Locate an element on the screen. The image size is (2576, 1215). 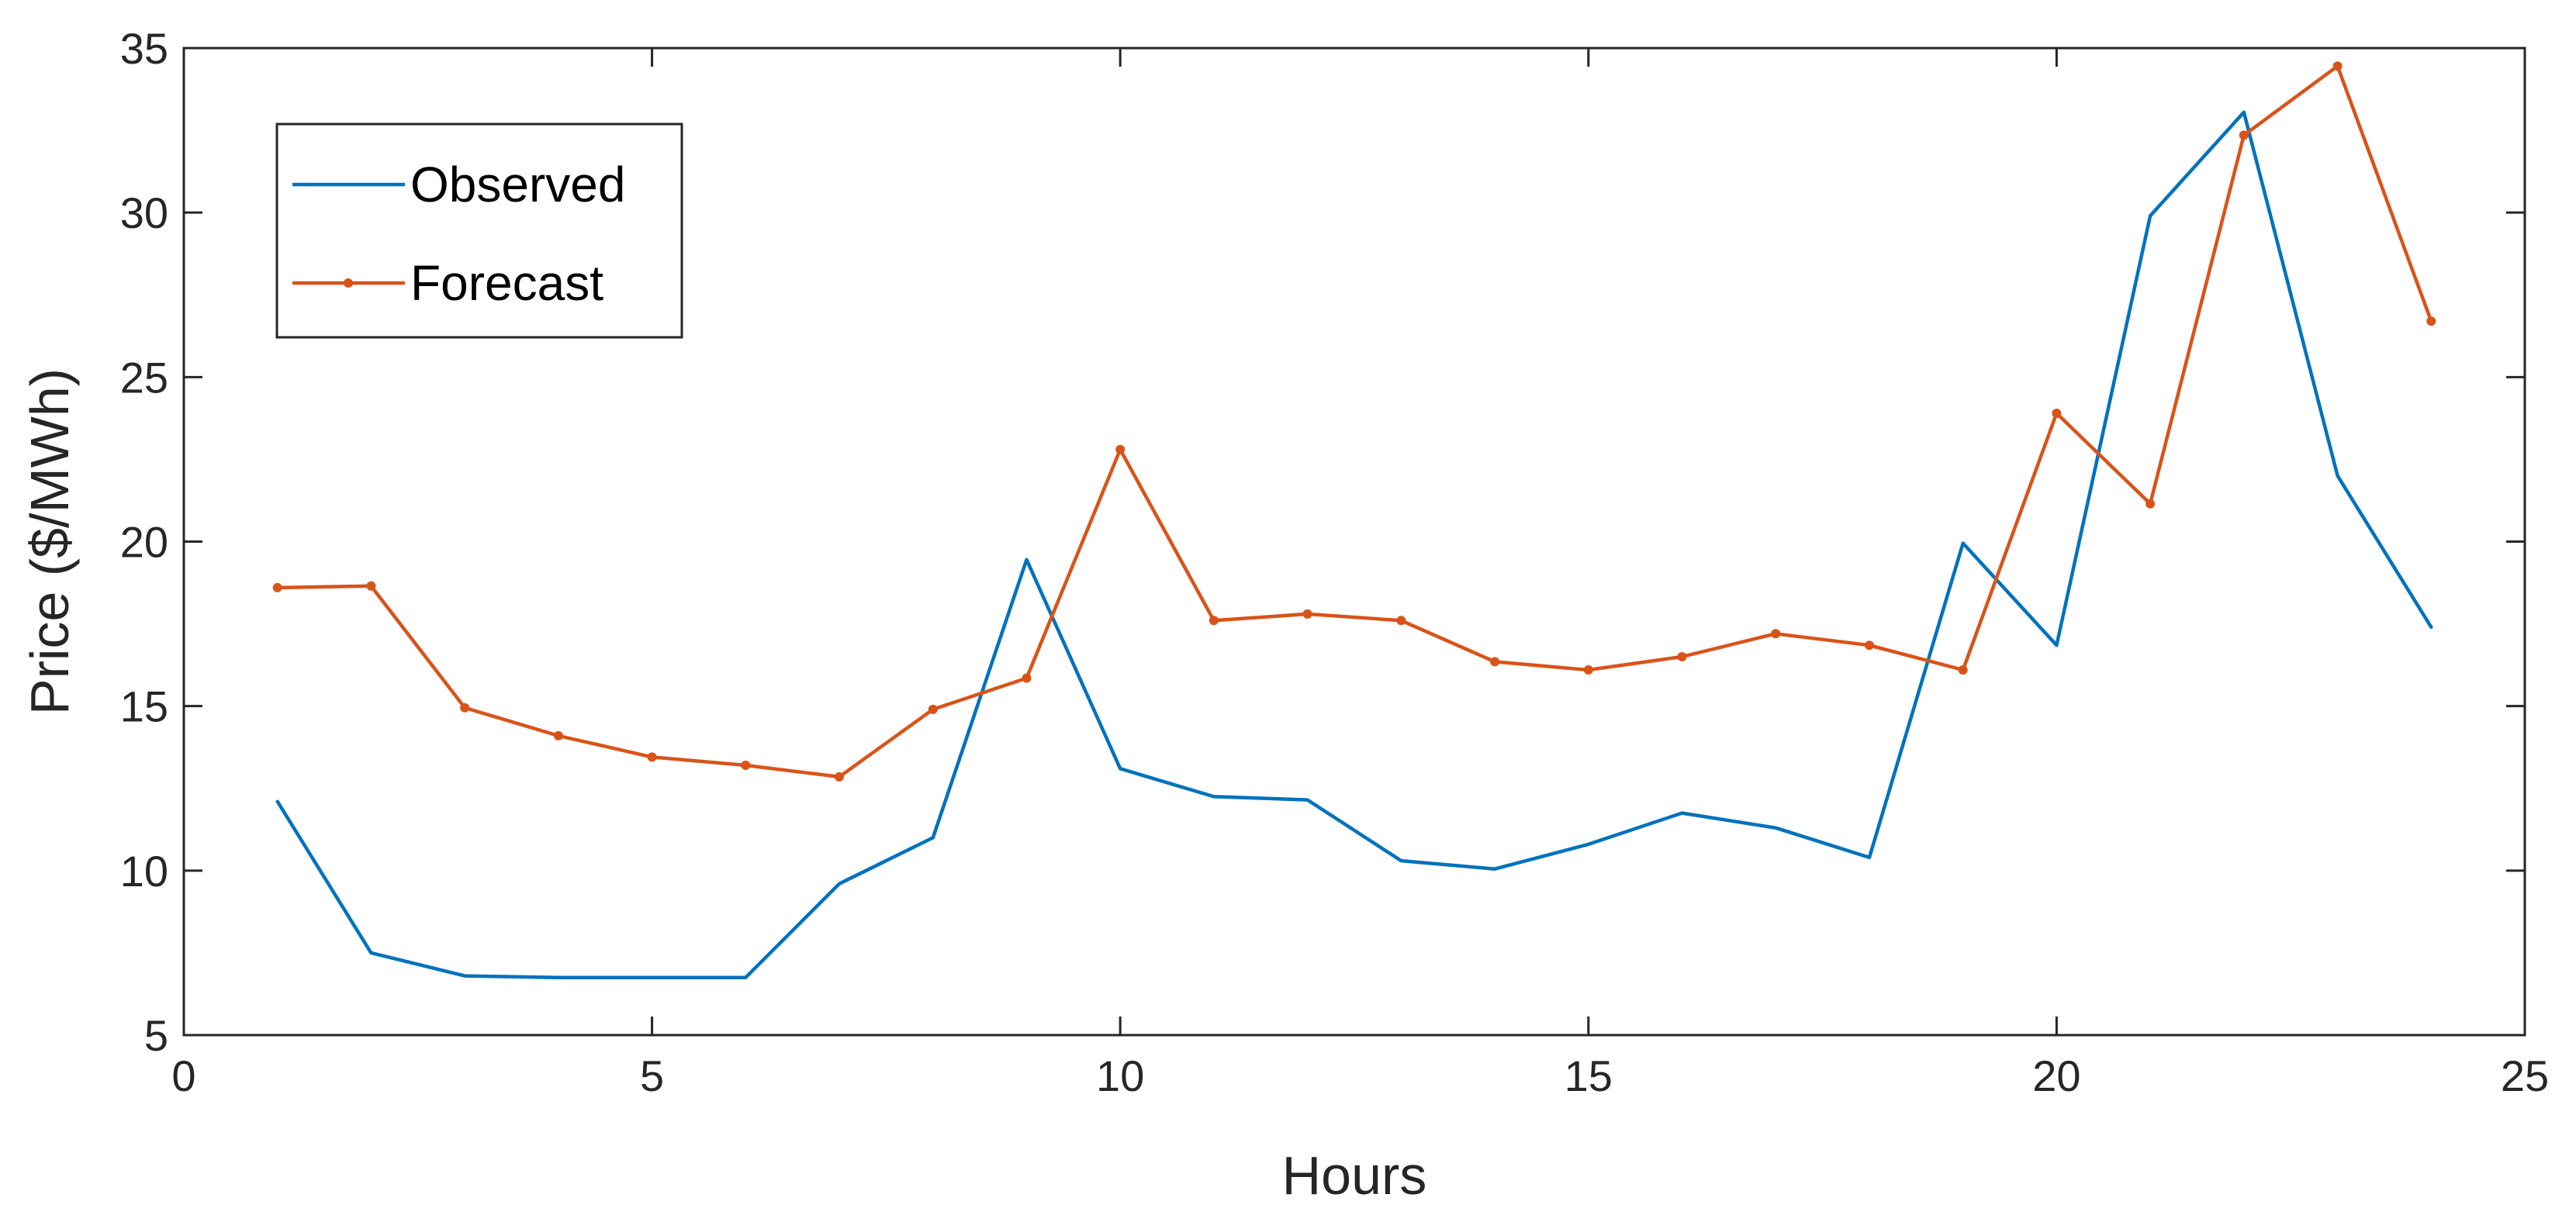
y-tick-label: 10 is located at coordinates (144, 871).